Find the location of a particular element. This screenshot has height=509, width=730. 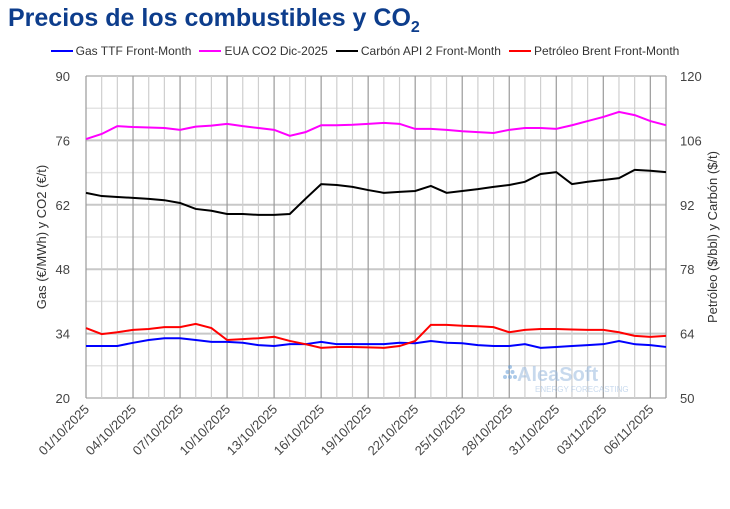

x-tick-label: 03/11/2025 is located at coordinates (581, 430).